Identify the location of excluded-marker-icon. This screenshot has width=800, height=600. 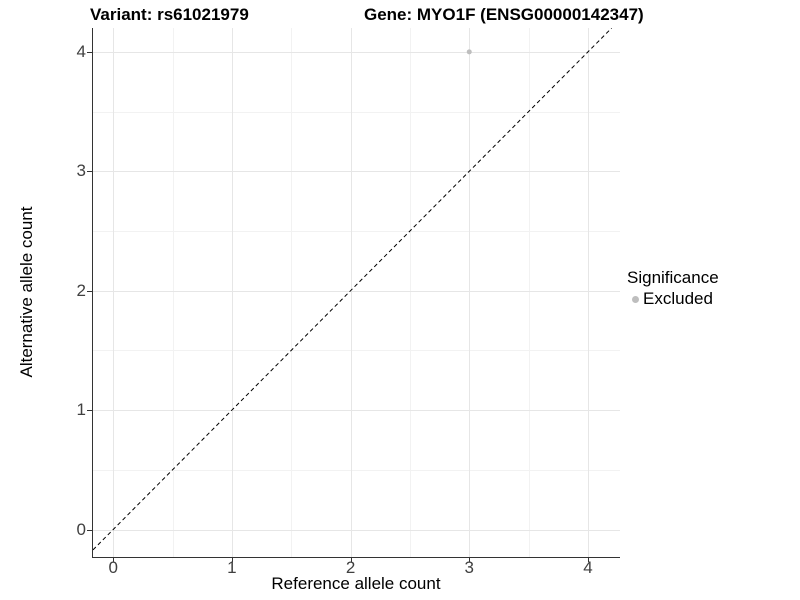
(635, 299).